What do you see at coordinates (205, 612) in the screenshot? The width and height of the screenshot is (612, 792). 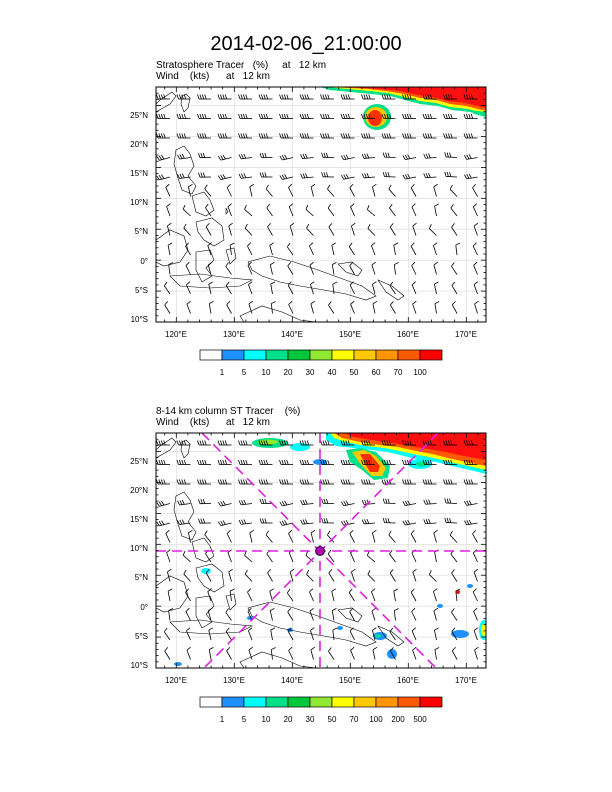 I see `panel2-coast-sulawesi` at bounding box center [205, 612].